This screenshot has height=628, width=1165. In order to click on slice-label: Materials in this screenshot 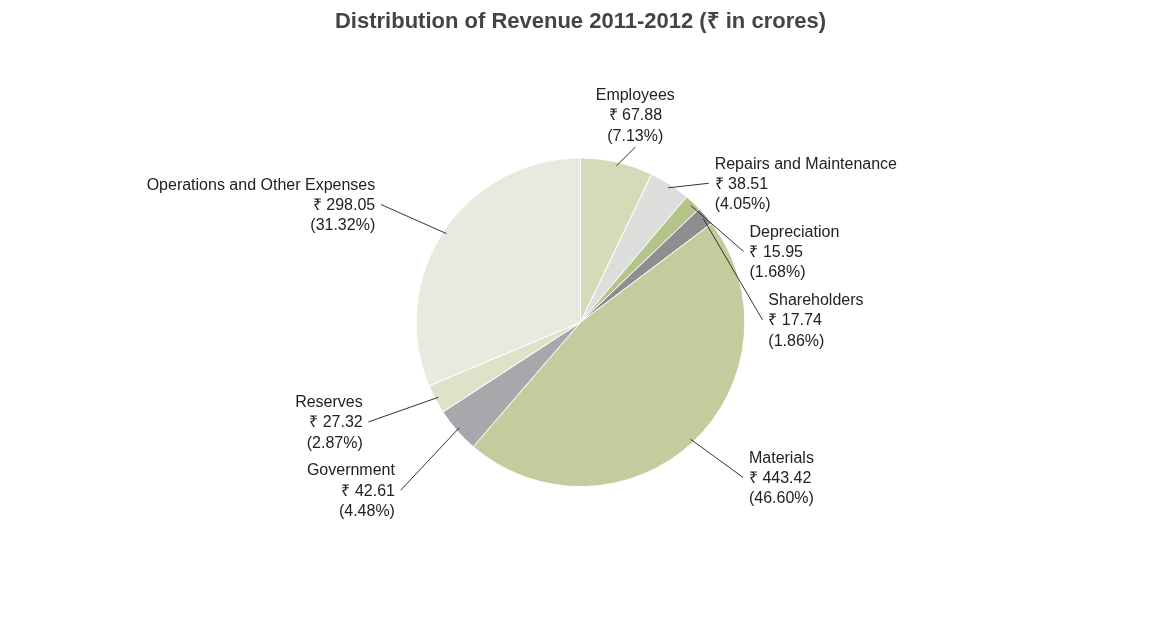, I will do `click(781, 457)`.